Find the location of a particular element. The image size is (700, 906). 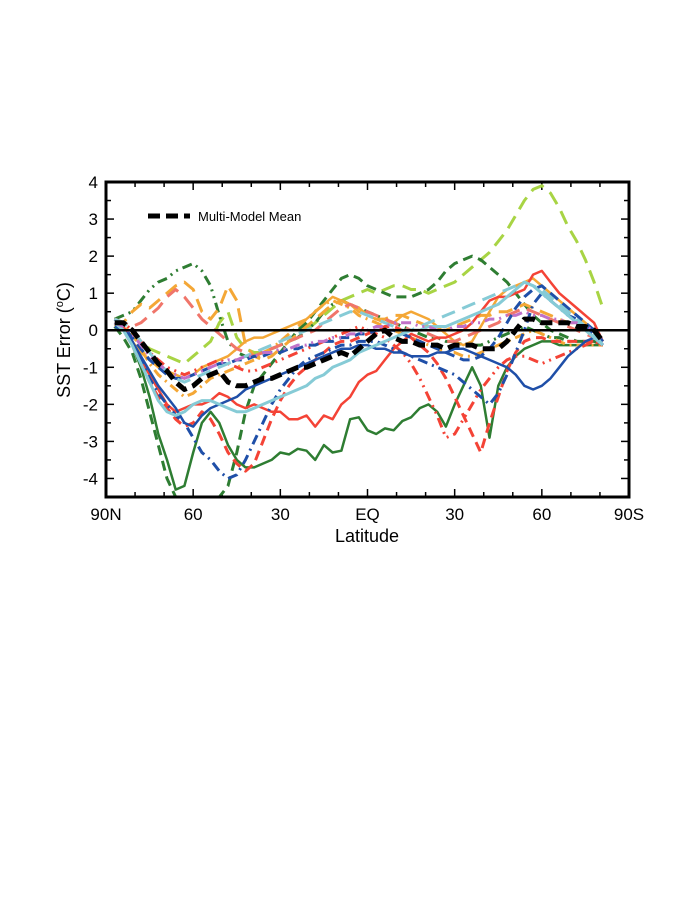

y-tick-label: -3 is located at coordinates (90, 441).